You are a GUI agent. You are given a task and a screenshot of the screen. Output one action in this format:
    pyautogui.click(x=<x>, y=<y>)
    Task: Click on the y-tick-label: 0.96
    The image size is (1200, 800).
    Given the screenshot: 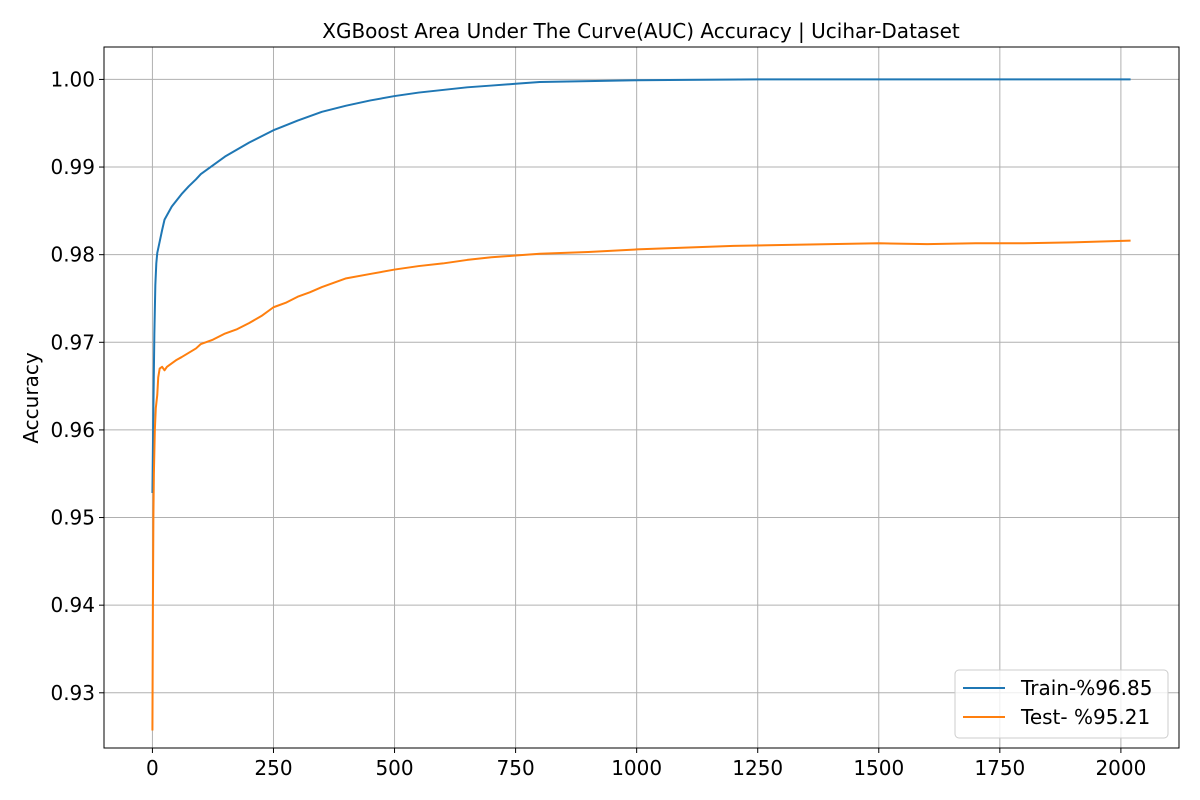 What is the action you would take?
    pyautogui.click(x=72, y=430)
    